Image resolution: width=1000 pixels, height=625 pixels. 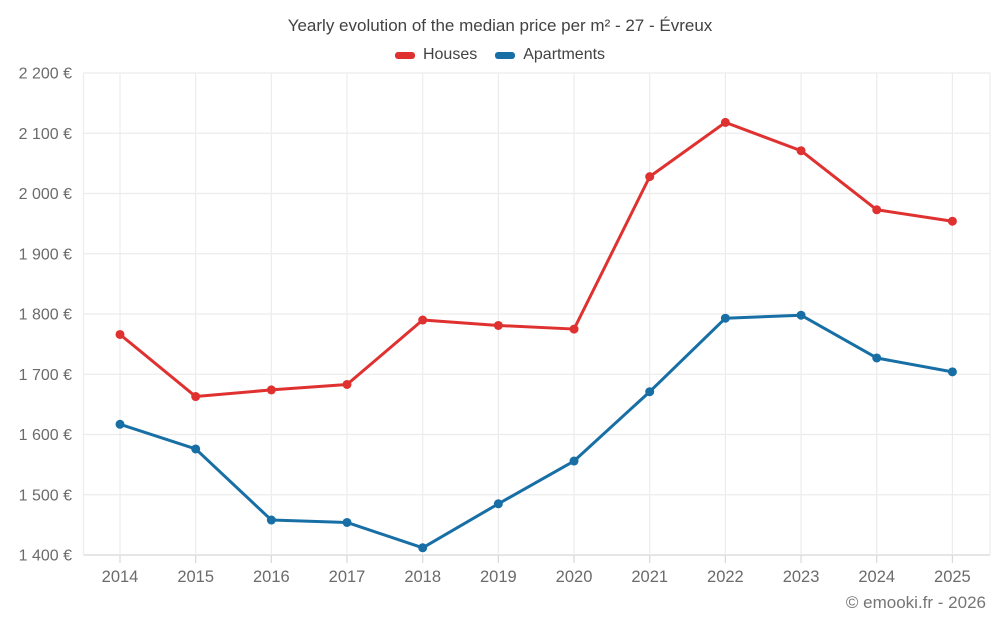 What do you see at coordinates (877, 210) in the screenshot?
I see `point-houses-2024` at bounding box center [877, 210].